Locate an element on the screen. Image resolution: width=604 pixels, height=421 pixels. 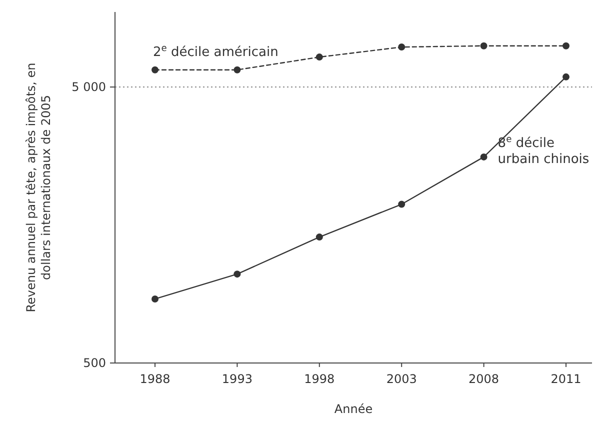
x-tick-label: 1988 is located at coordinates (155, 379).